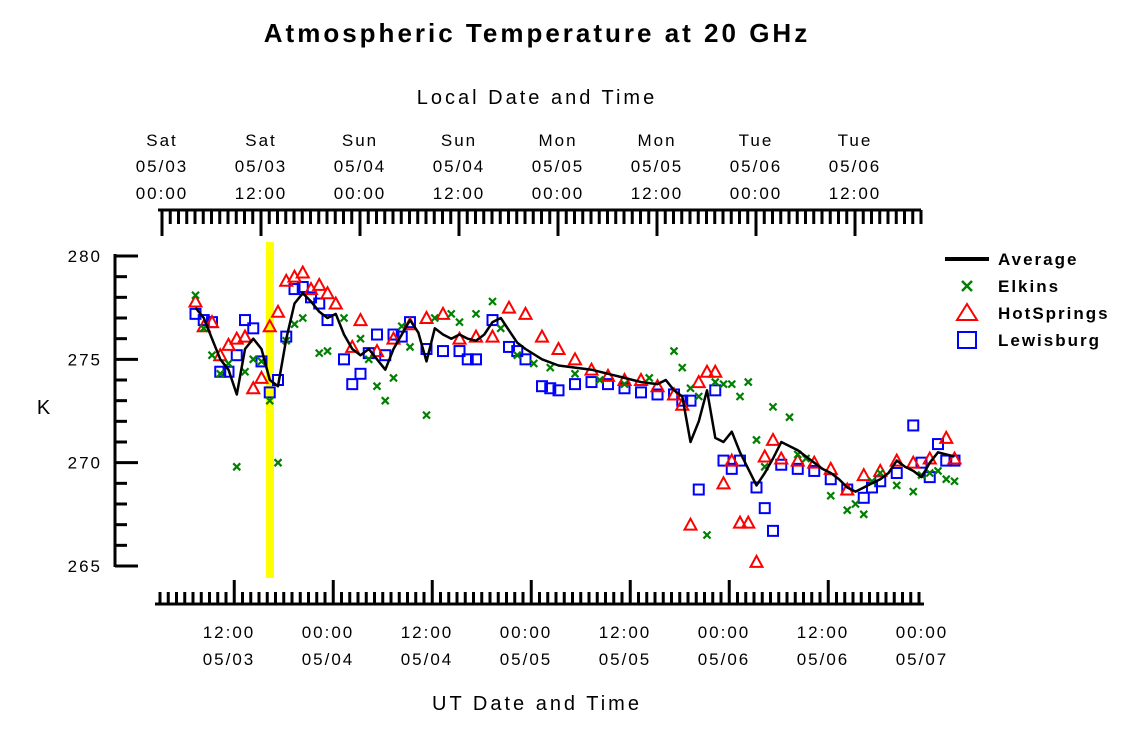 The image size is (1125, 731). Describe the element at coordinates (459, 140) in the screenshot. I see `top-tick-day: Sun` at that location.